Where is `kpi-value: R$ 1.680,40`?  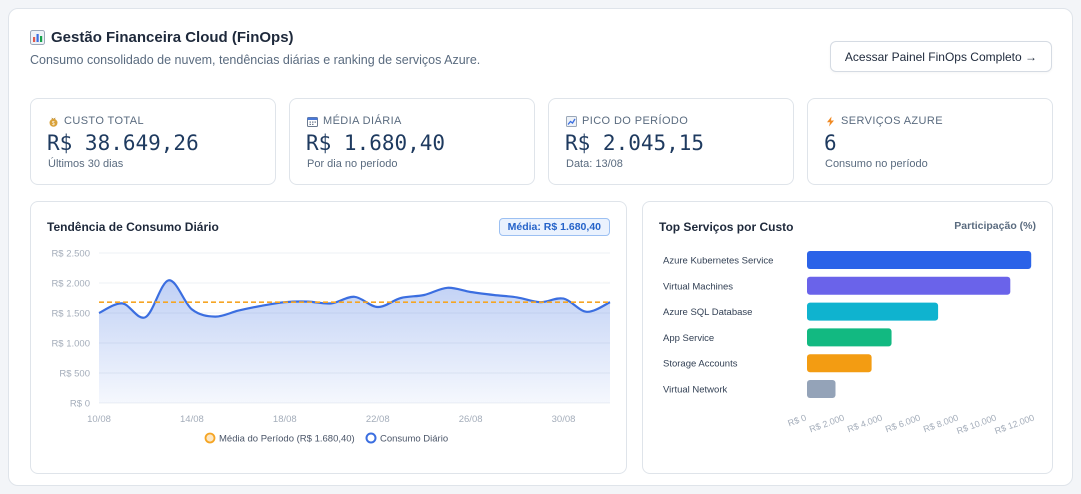
kpi-value: R$ 1.680,40 is located at coordinates (376, 143).